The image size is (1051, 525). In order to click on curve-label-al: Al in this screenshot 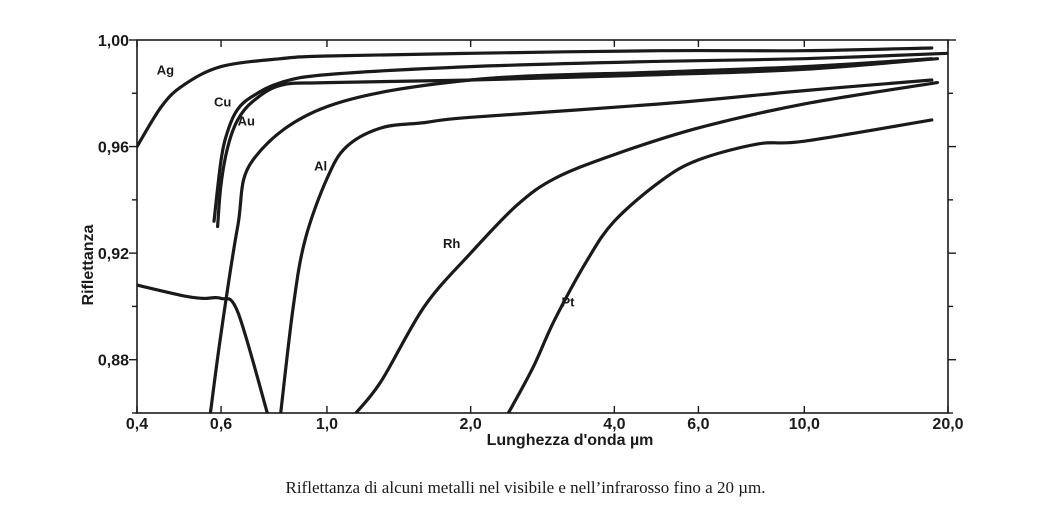, I will do `click(320, 166)`.